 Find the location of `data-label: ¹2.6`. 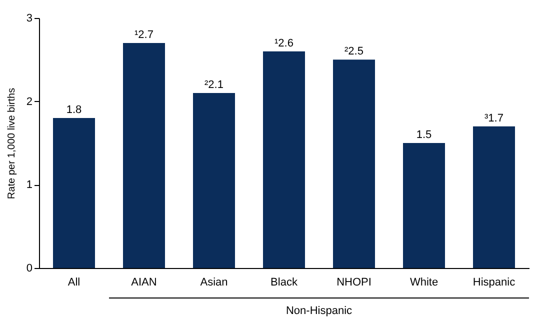

data-label: ¹2.6 is located at coordinates (284, 43).